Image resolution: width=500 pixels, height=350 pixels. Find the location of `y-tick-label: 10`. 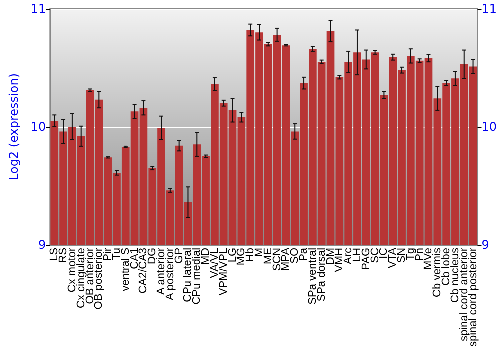

y-tick-label: 10 is located at coordinates (38, 127).